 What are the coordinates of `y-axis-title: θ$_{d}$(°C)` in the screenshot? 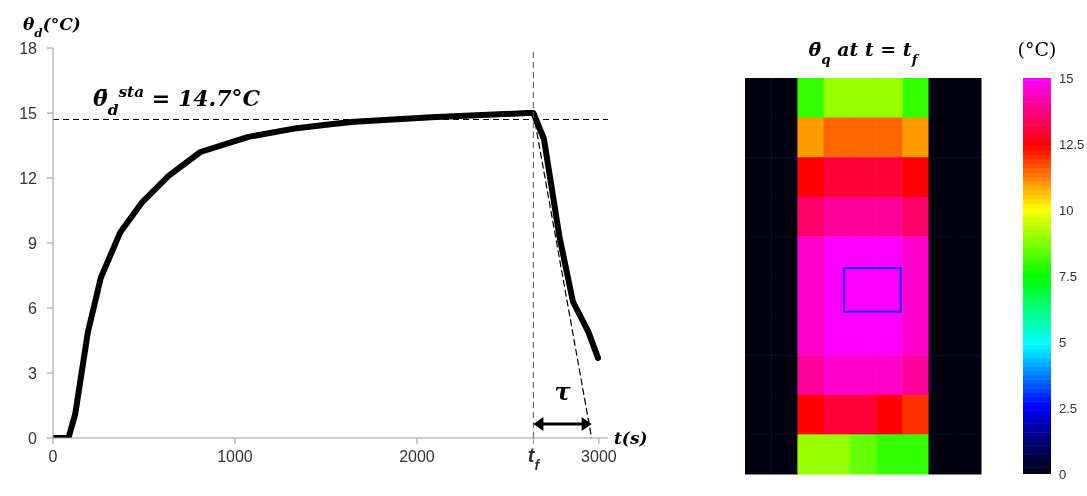 It's located at (52, 27).